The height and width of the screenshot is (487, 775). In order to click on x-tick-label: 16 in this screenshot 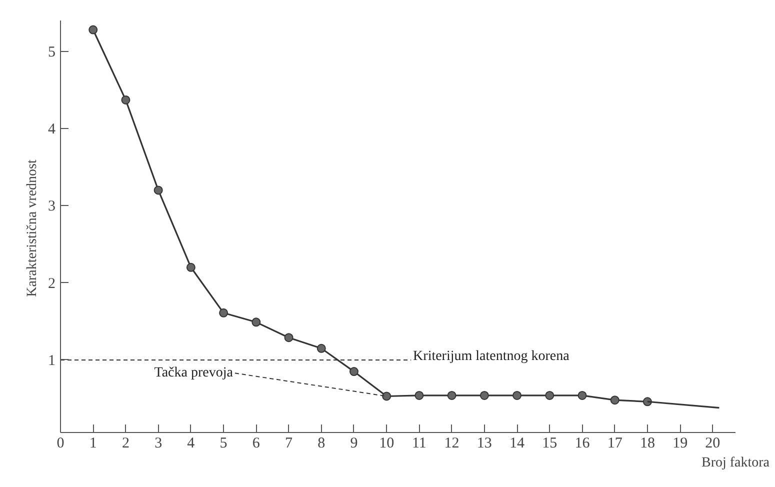, I will do `click(582, 444)`.